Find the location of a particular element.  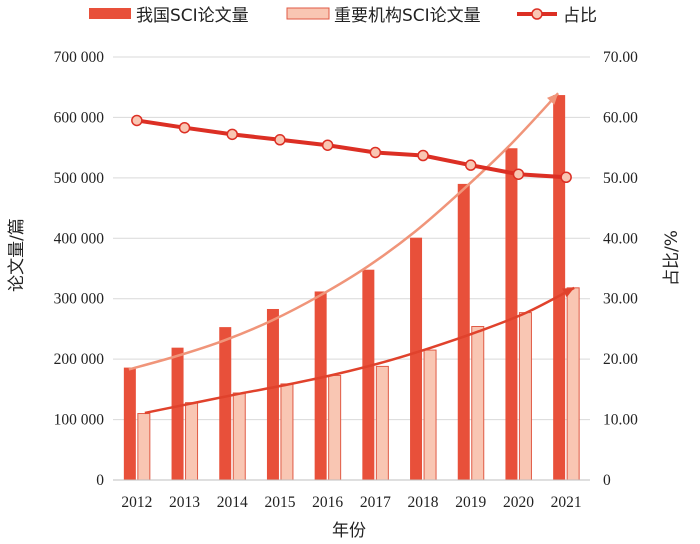

trendline-key-institution-sci is located at coordinates (359, 350).